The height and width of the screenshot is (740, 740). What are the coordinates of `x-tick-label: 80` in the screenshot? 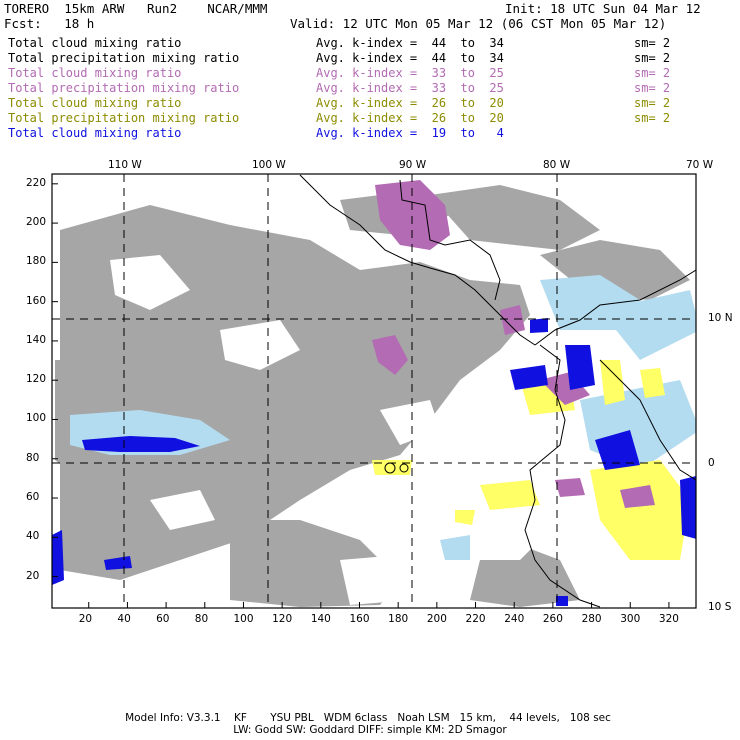 It's located at (201, 619).